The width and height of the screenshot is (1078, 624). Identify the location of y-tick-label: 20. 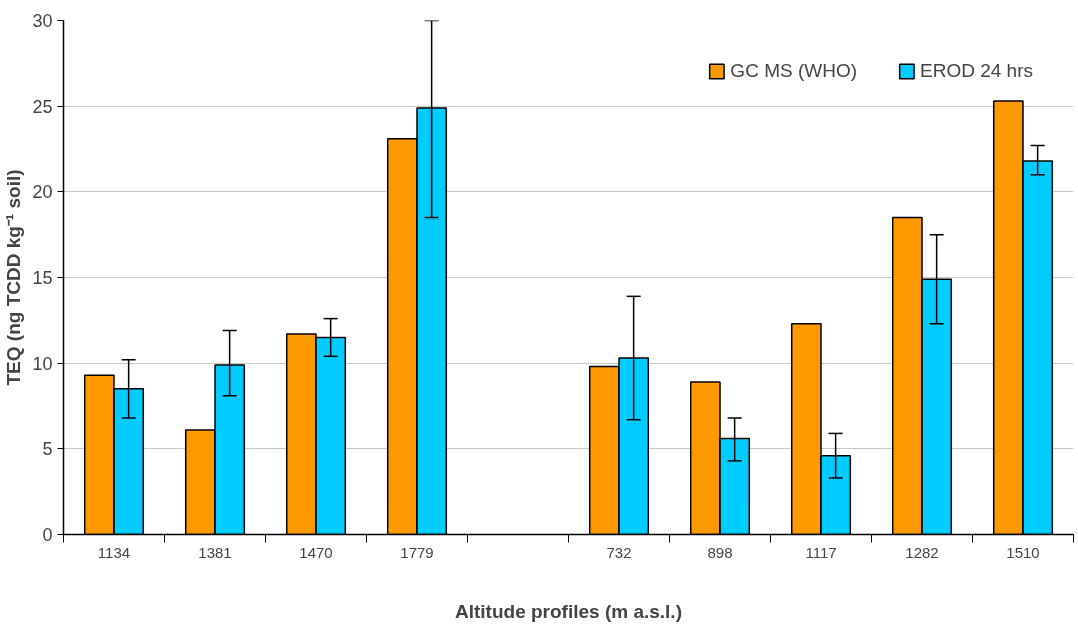
(42, 192).